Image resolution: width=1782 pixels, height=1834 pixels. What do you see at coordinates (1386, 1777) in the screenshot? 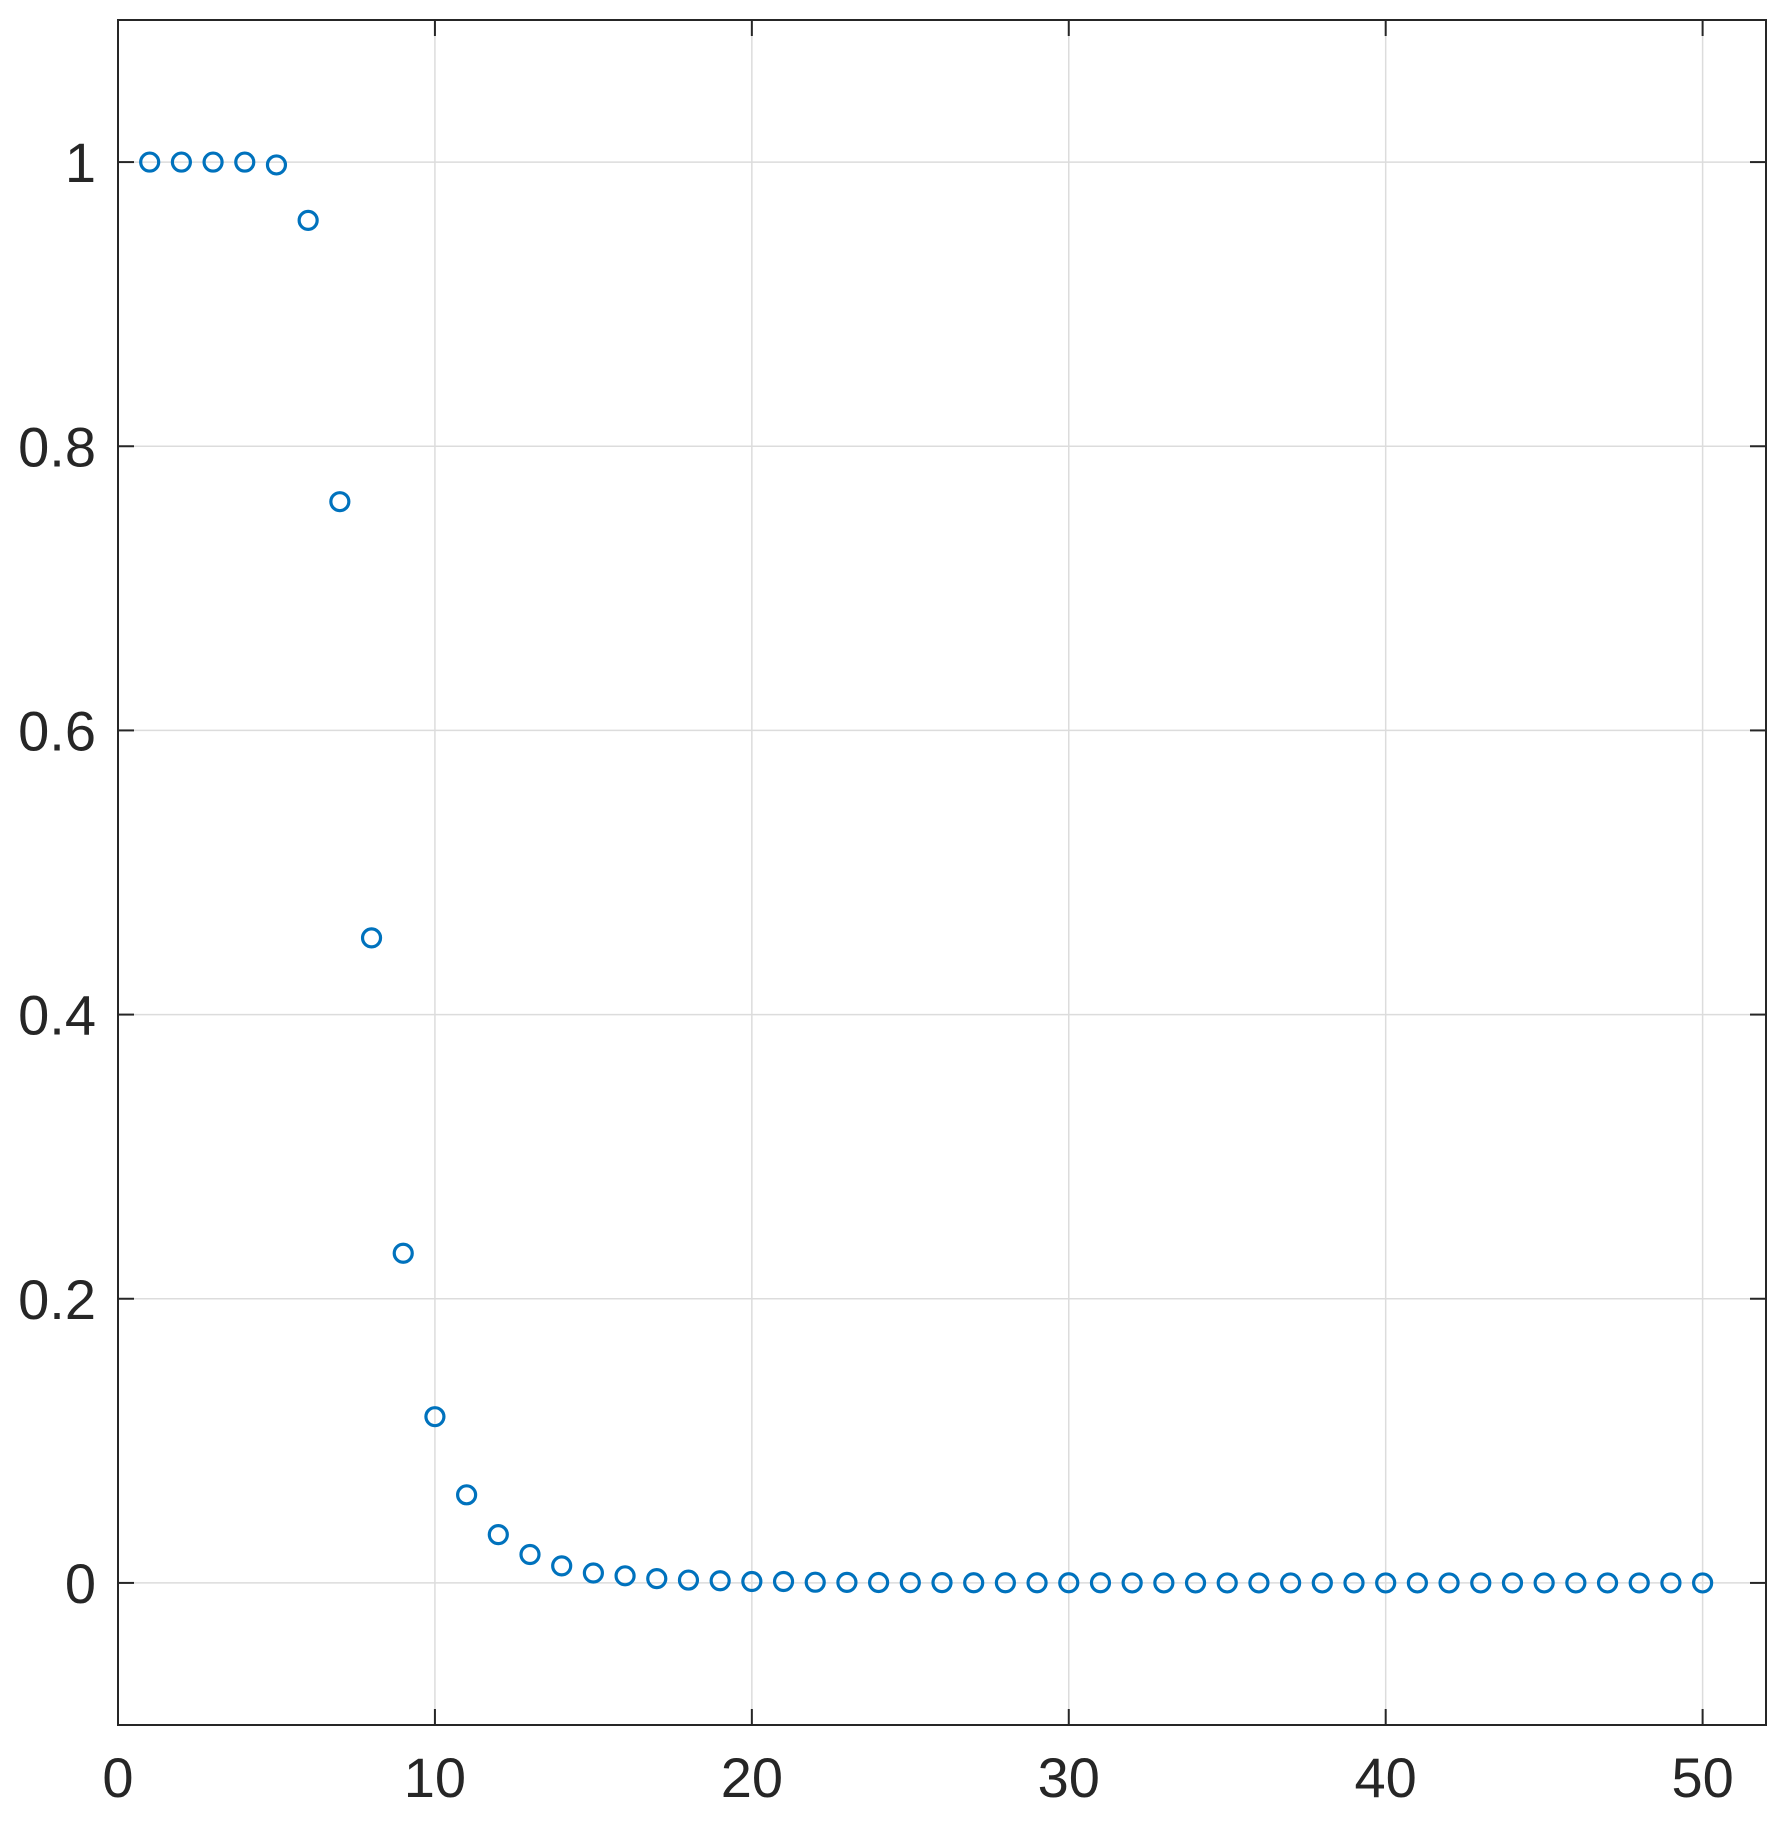
I see `x-tick-label: 40` at bounding box center [1386, 1777].